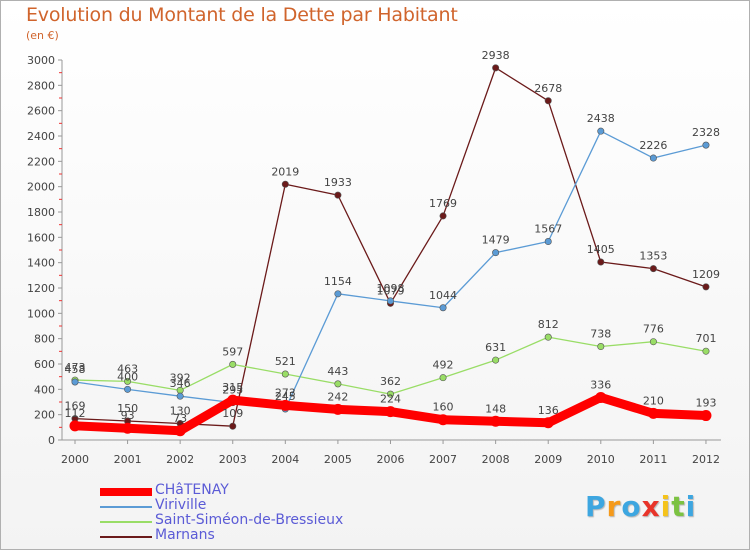  Describe the element at coordinates (496, 459) in the screenshot. I see `x-tick-label: 2008` at that location.